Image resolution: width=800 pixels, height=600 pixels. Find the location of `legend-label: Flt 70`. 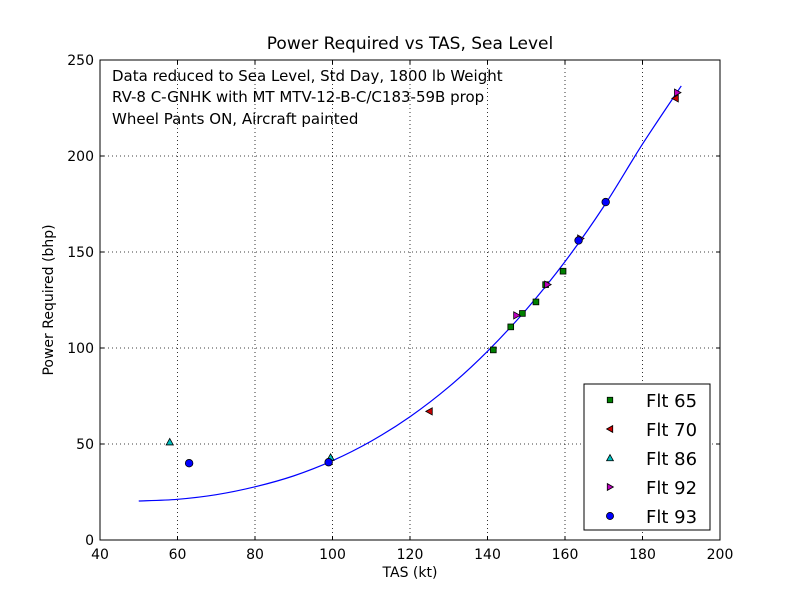

legend-label: Flt 70 is located at coordinates (671, 430).